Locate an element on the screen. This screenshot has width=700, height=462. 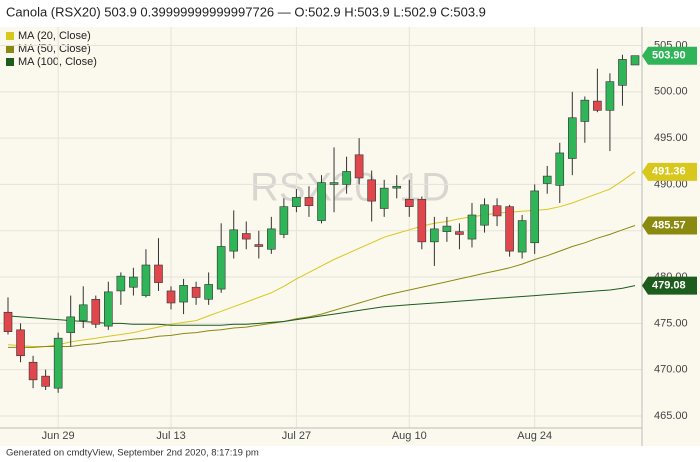
x-tick-label: Jul 27 is located at coordinates (296, 436).